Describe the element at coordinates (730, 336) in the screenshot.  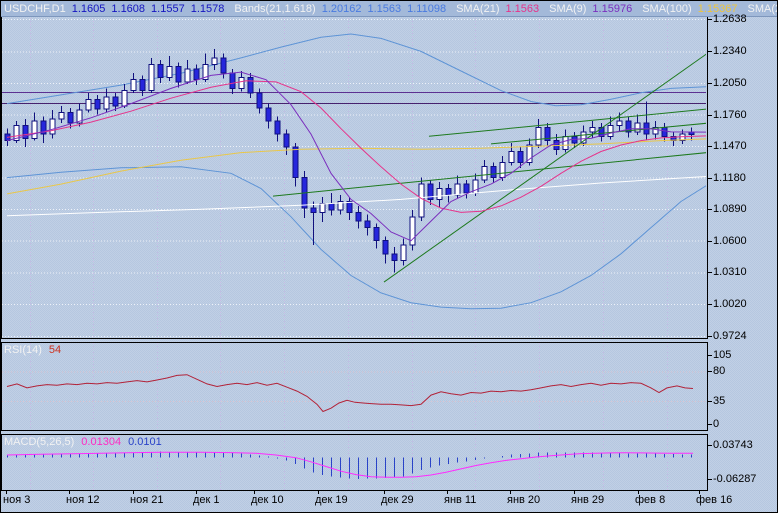
I see `price-axis-label: 0.9724` at that location.